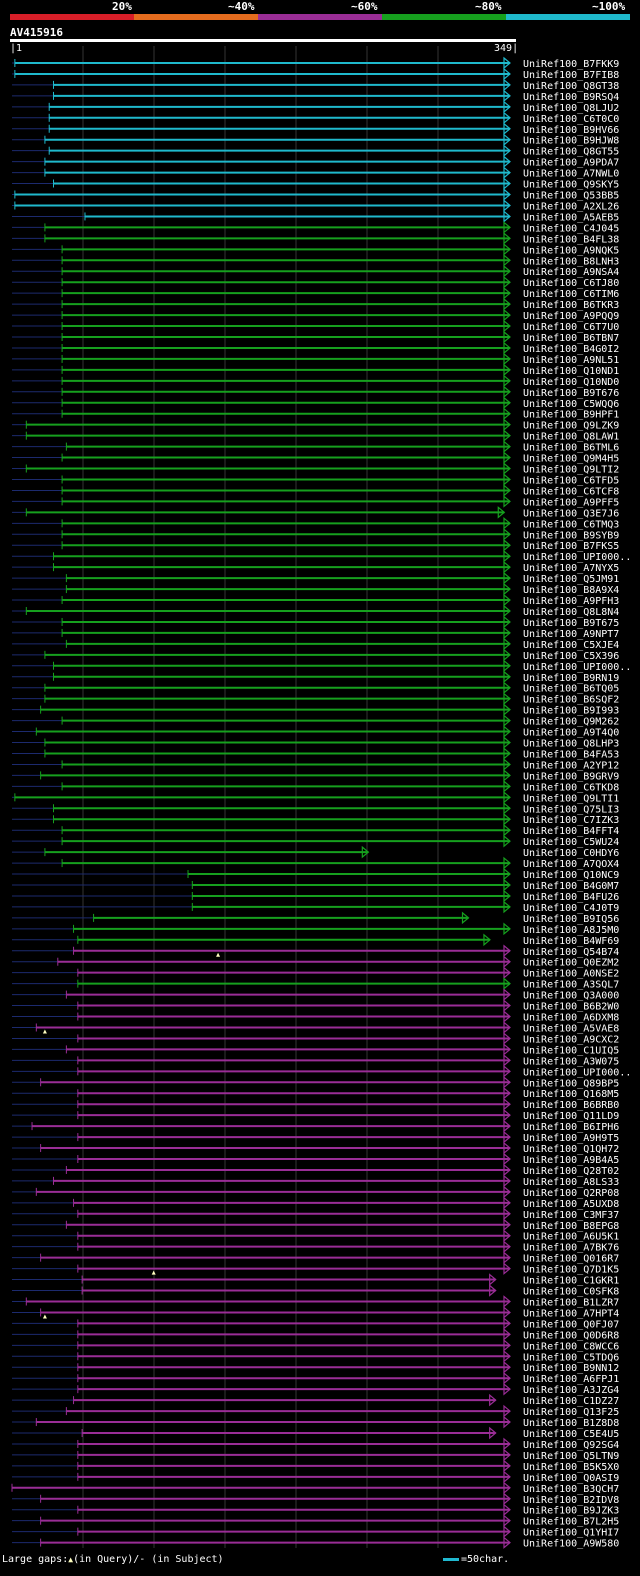 Image resolution: width=640 pixels, height=1576 pixels. Describe the element at coordinates (315, 392) in the screenshot. I see `hit-row: UniRef100_B9T676` at that location.